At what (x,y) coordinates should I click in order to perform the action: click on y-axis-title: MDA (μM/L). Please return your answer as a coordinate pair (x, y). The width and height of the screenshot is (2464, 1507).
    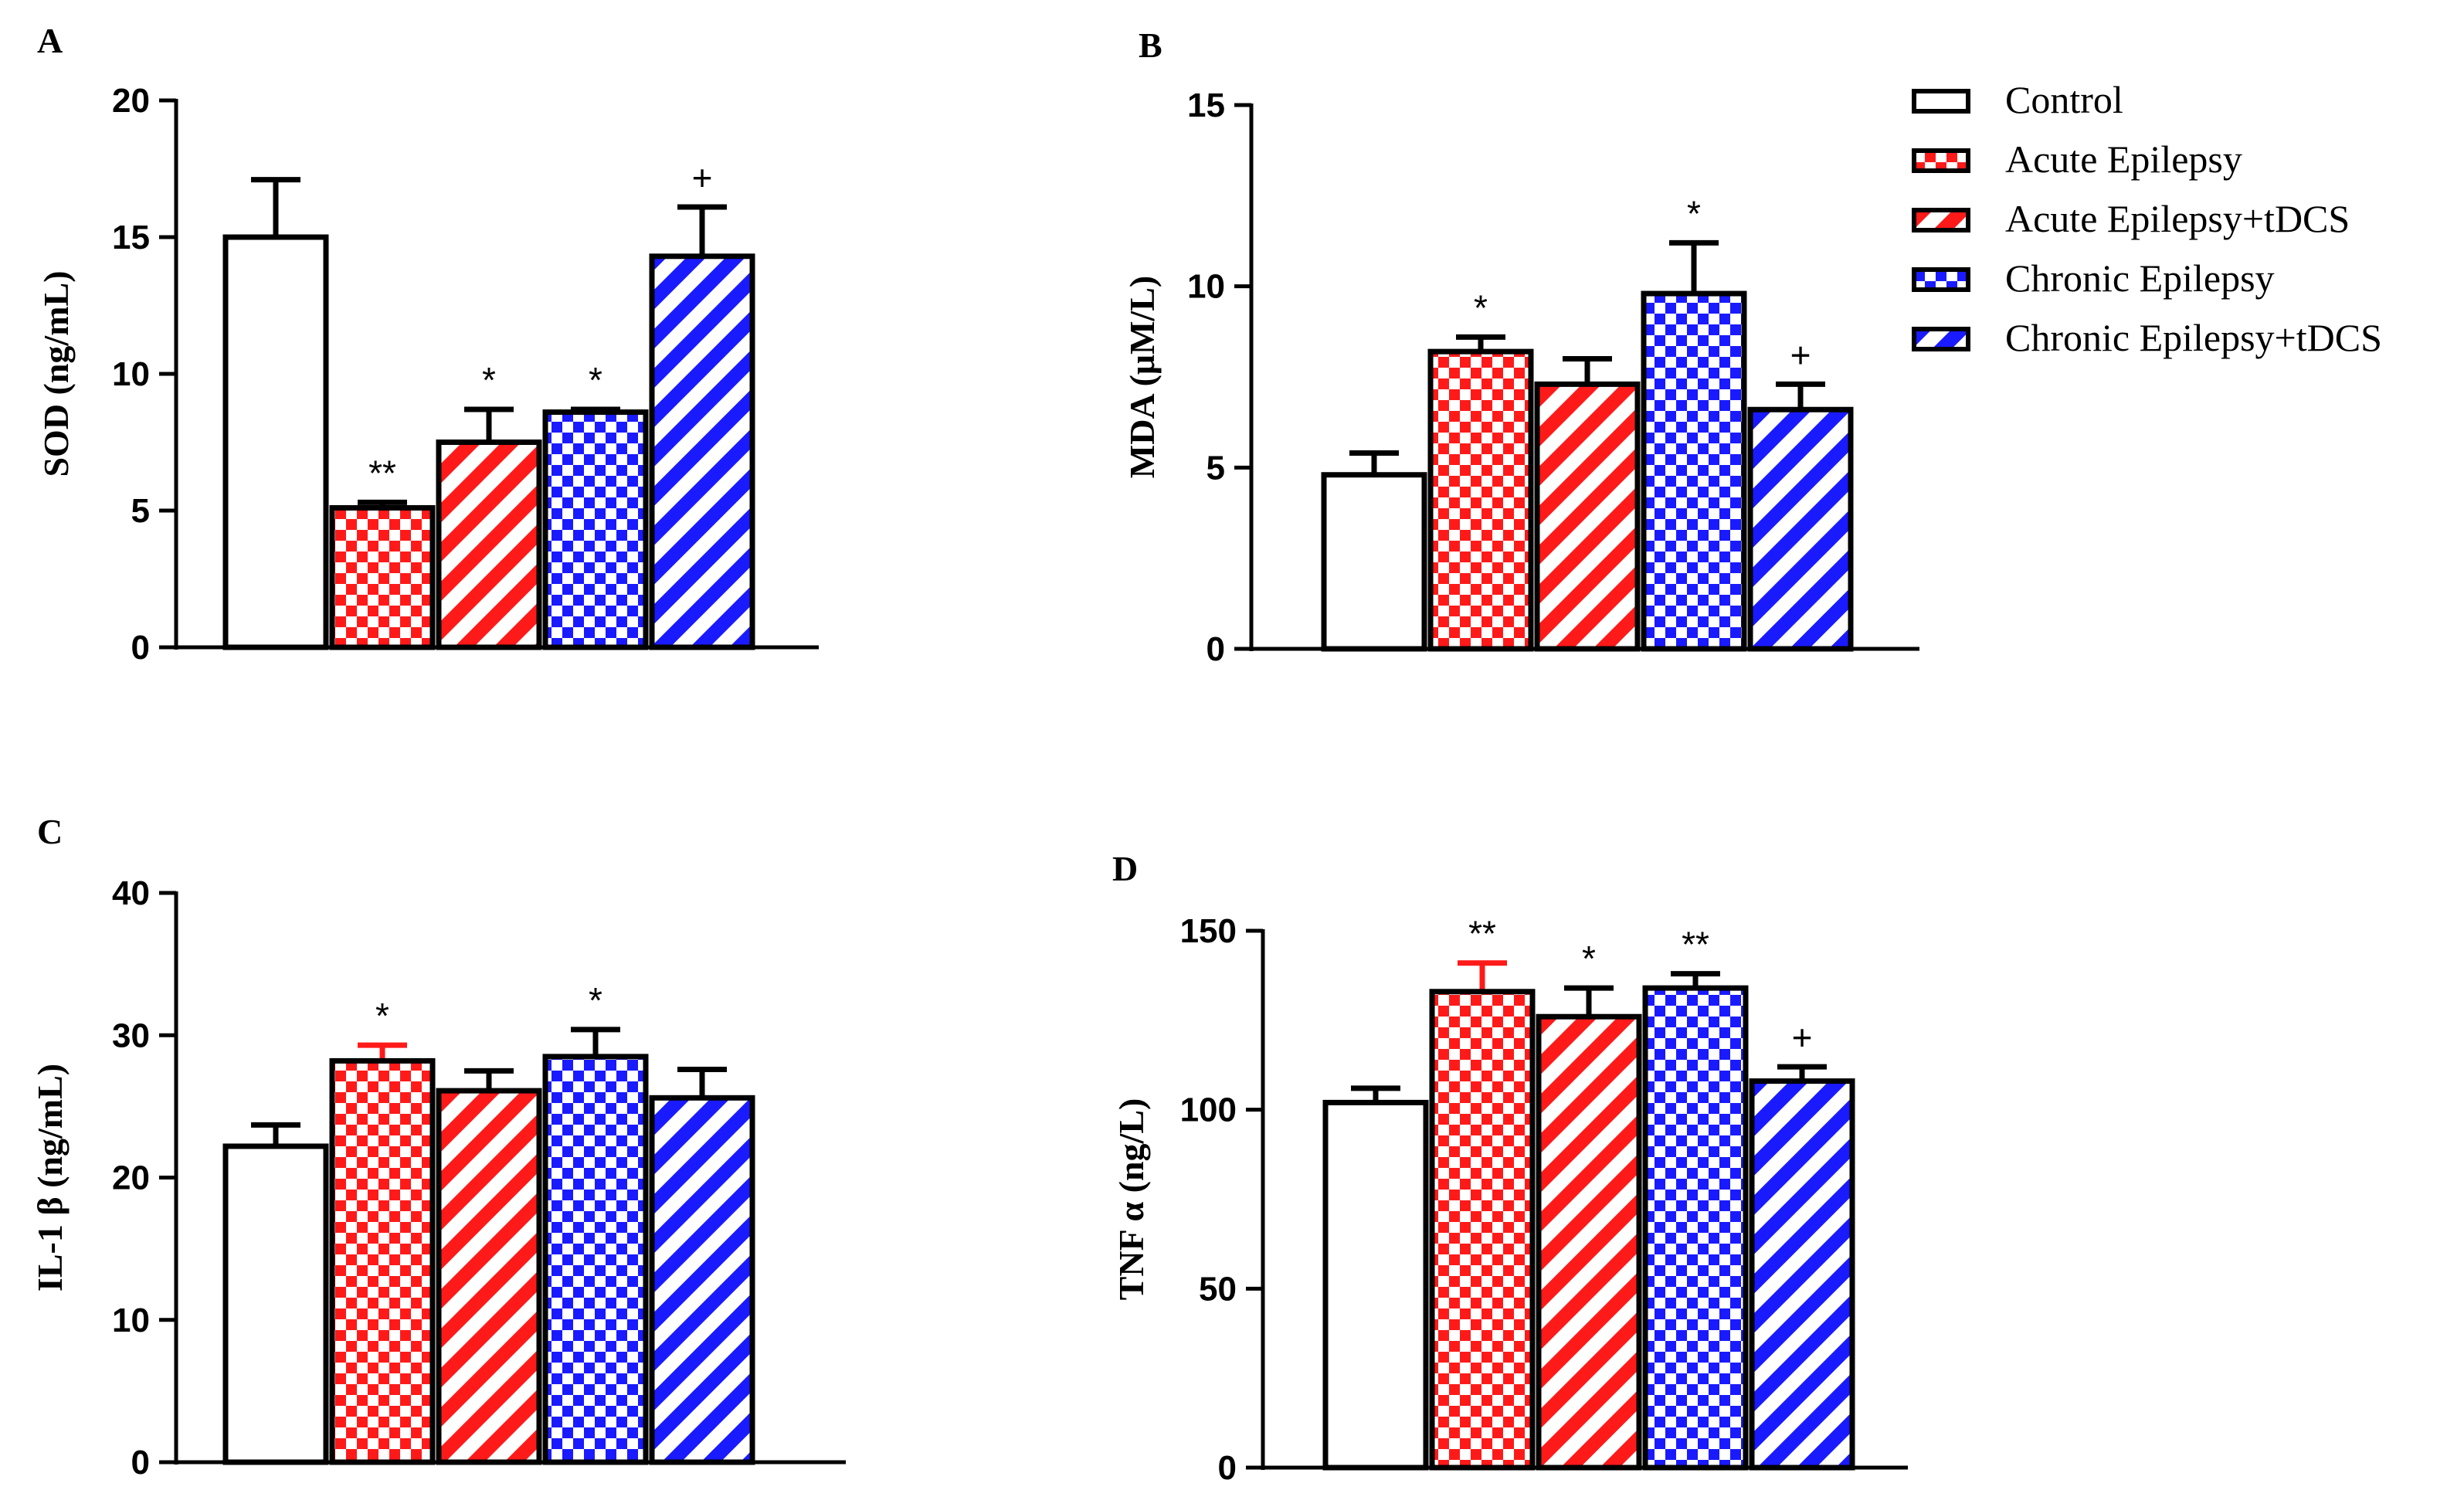
    Looking at the image, I should click on (1142, 377).